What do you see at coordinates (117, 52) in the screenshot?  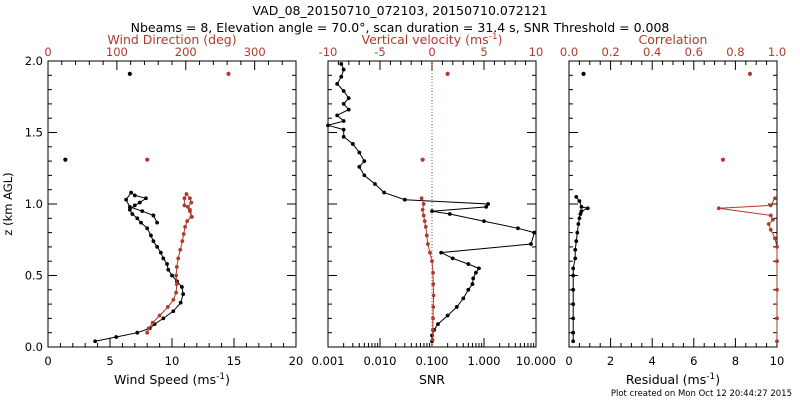 I see `top-tick-label: 100` at bounding box center [117, 52].